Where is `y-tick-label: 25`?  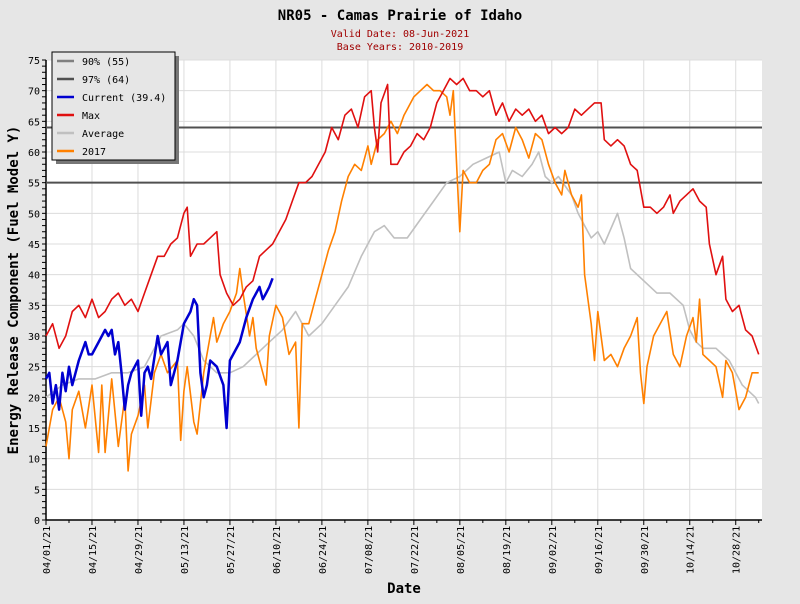
y-tick-label: 25 is located at coordinates (34, 368).